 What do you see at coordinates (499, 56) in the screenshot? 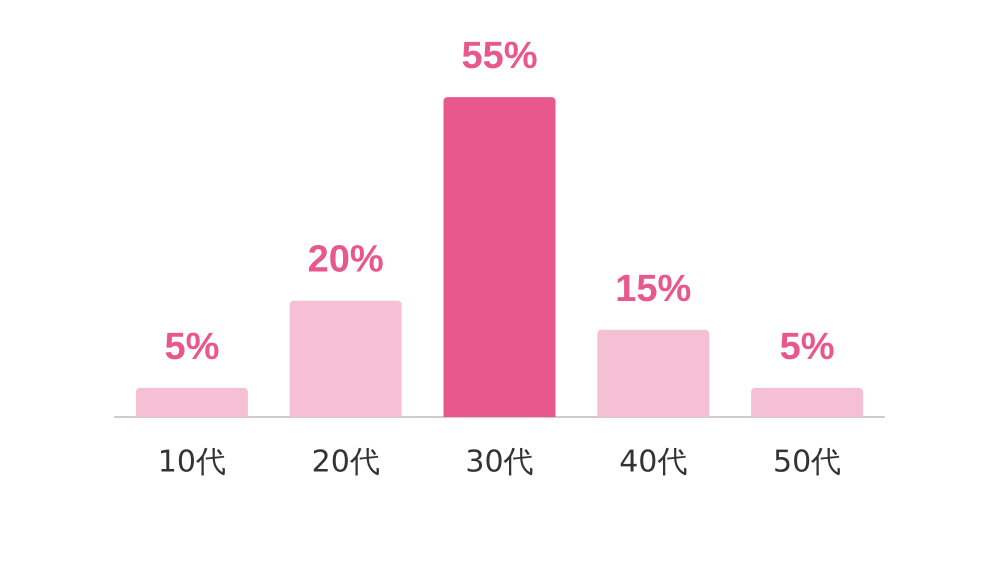
I see `data-label: 55%` at bounding box center [499, 56].